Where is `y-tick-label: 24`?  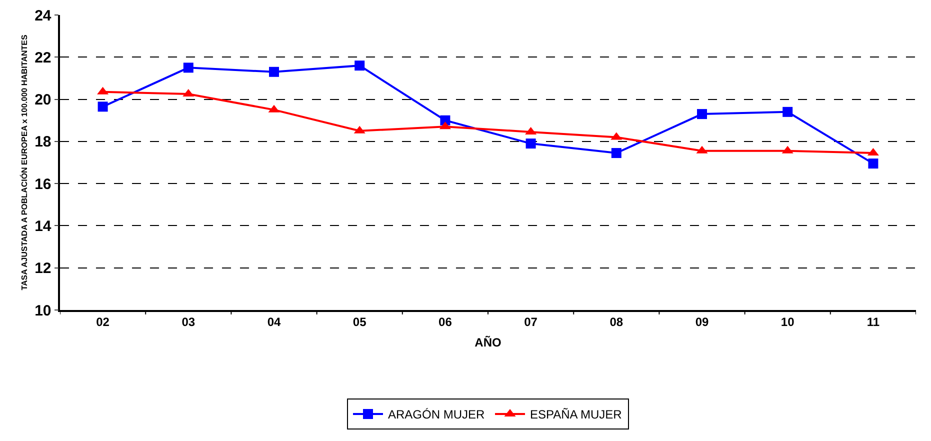 y-tick-label: 24 is located at coordinates (43, 15).